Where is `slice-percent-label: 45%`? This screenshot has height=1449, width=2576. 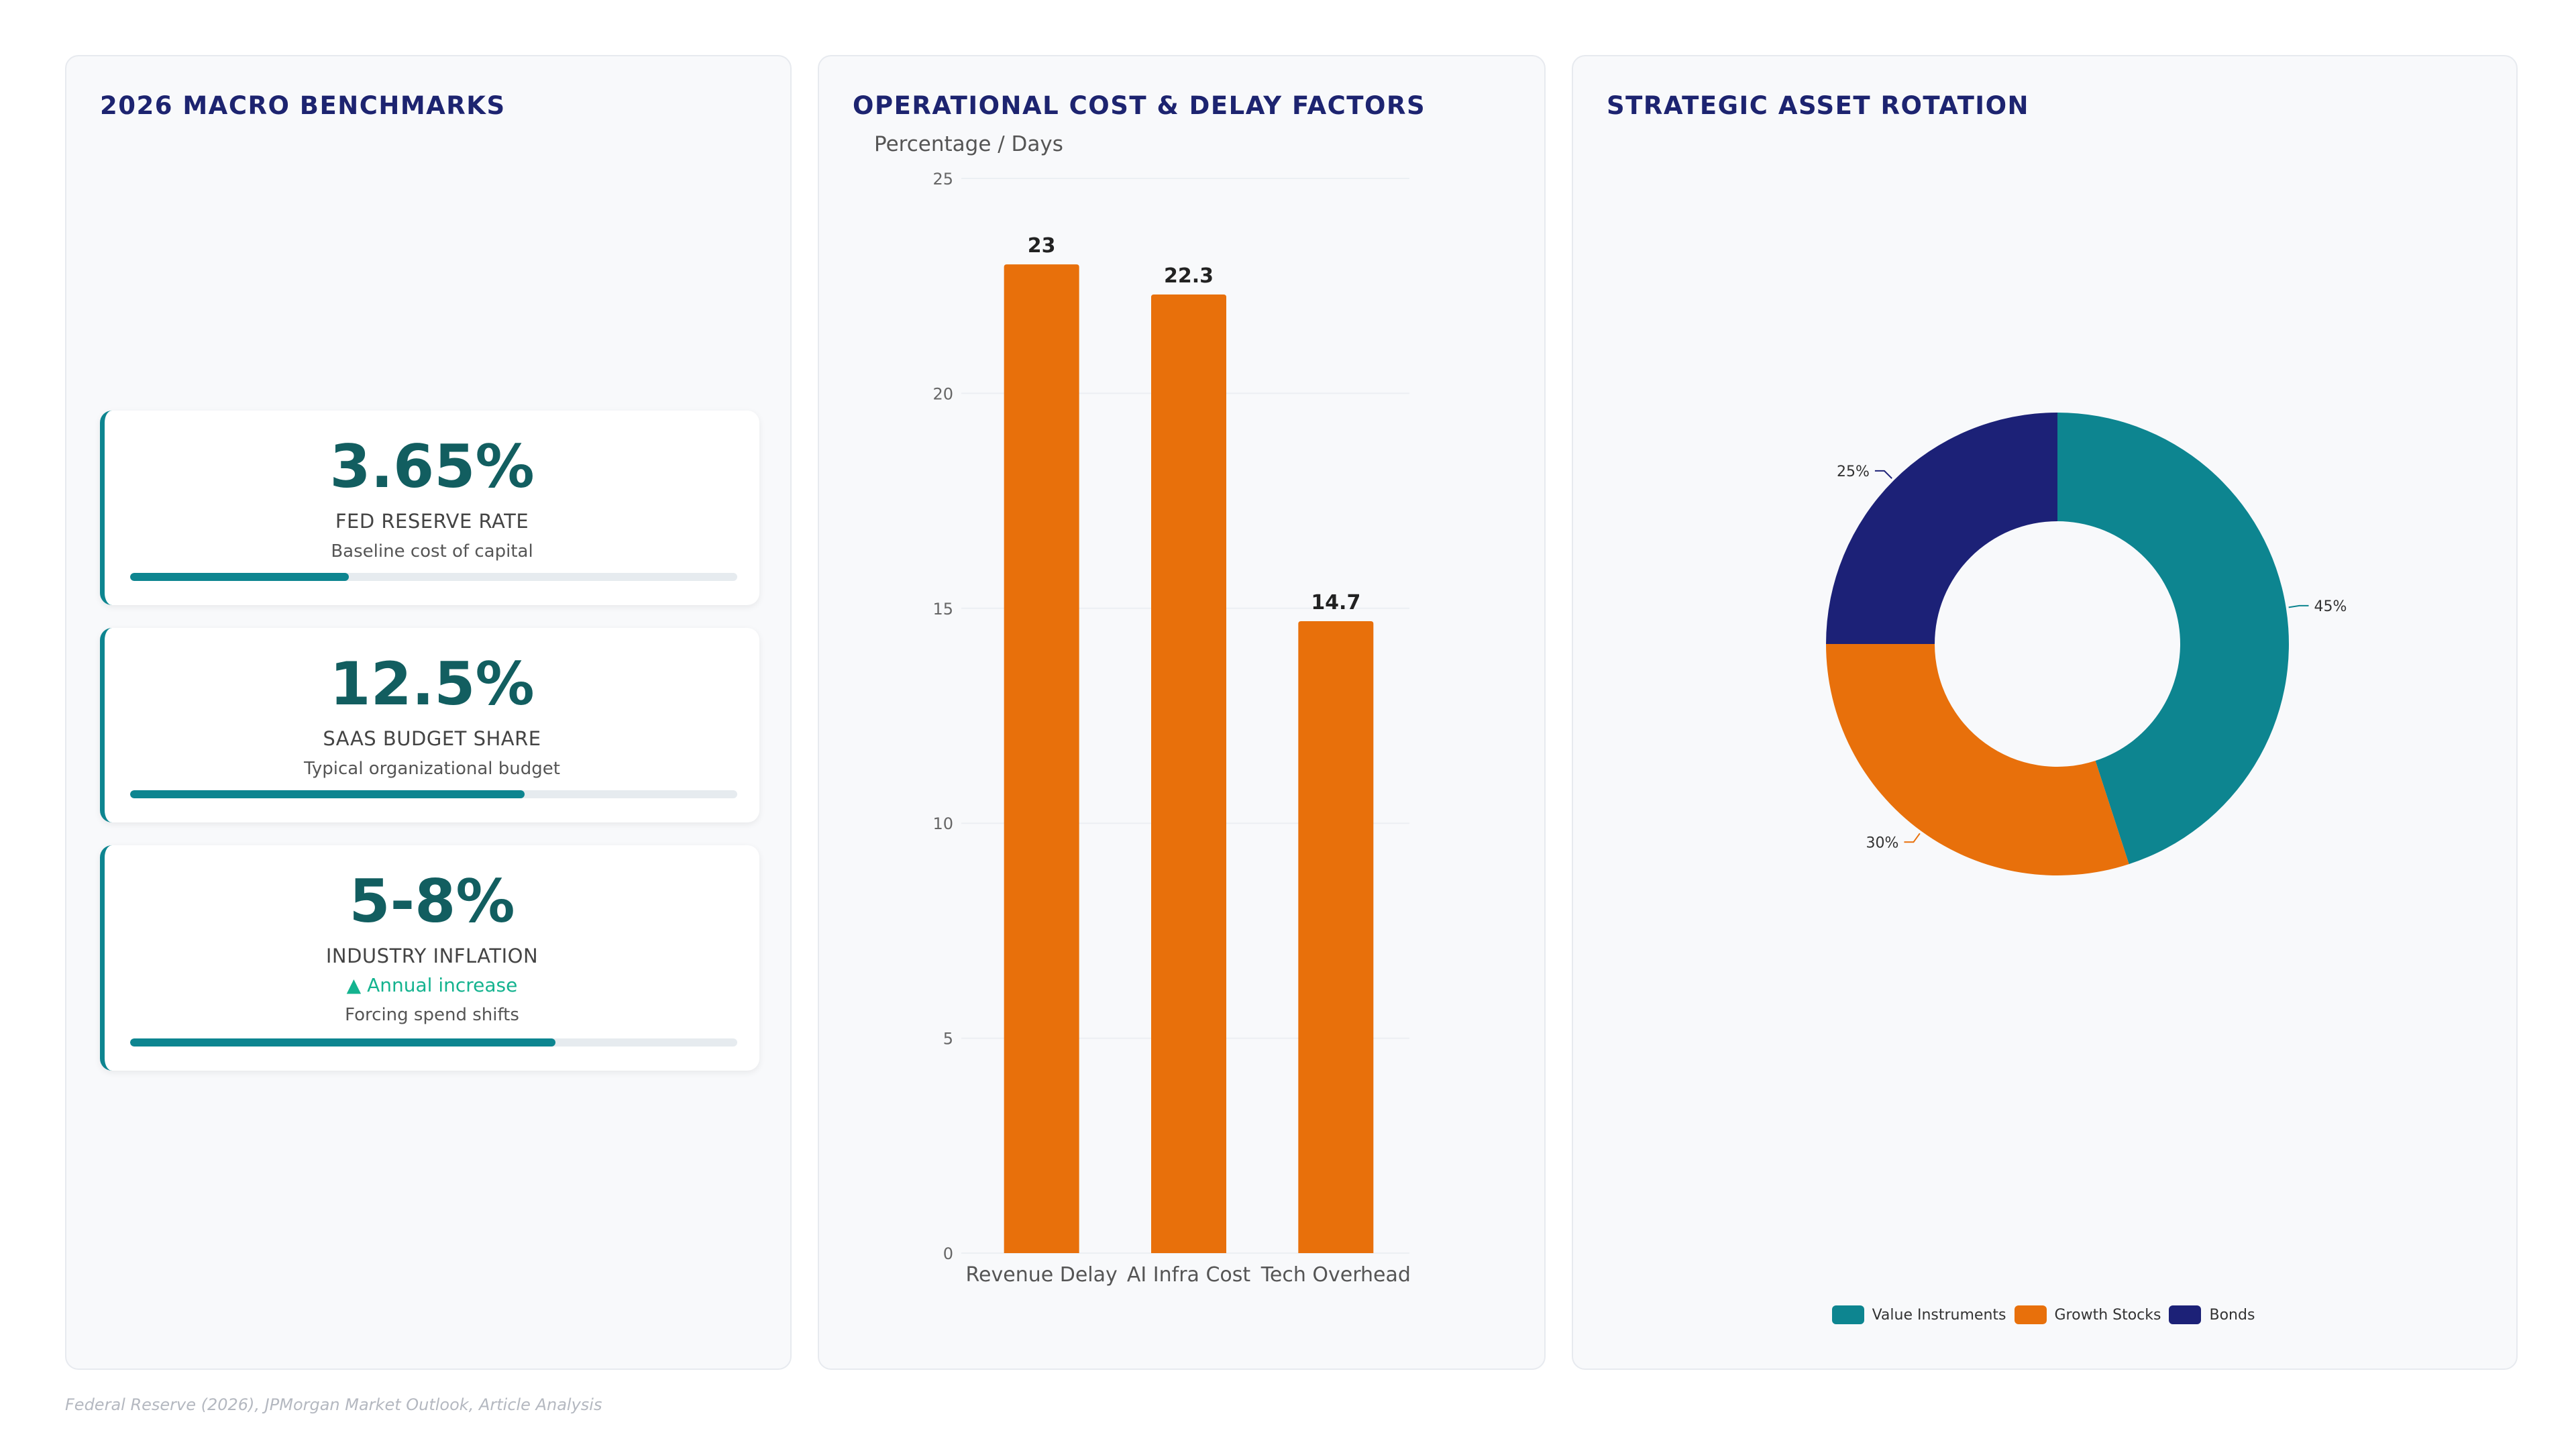 slice-percent-label: 45% is located at coordinates (2330, 606).